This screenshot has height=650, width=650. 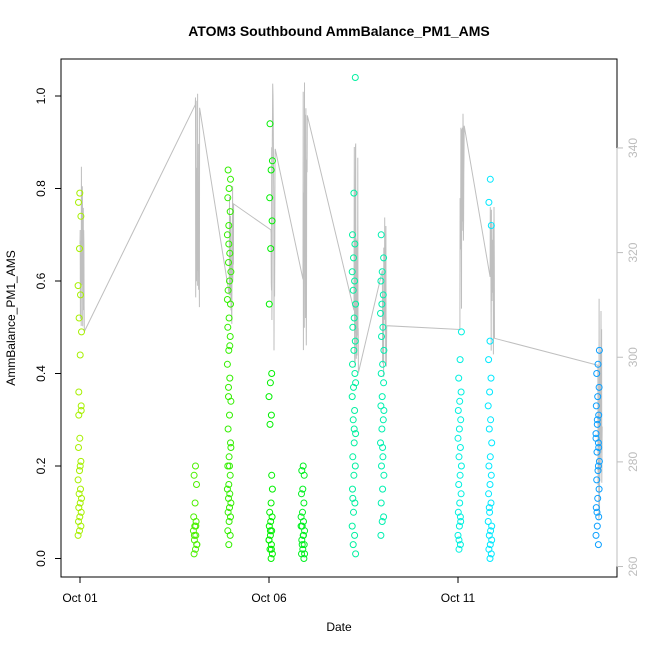 I want to click on y-tick-label: 0.0, so click(x=41, y=558).